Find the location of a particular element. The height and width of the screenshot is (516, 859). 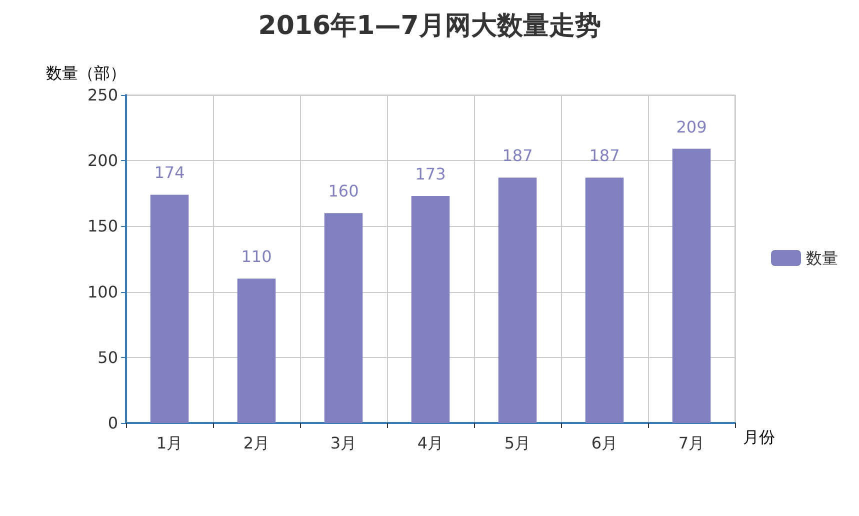

y-tick-label: 150 is located at coordinates (102, 226).